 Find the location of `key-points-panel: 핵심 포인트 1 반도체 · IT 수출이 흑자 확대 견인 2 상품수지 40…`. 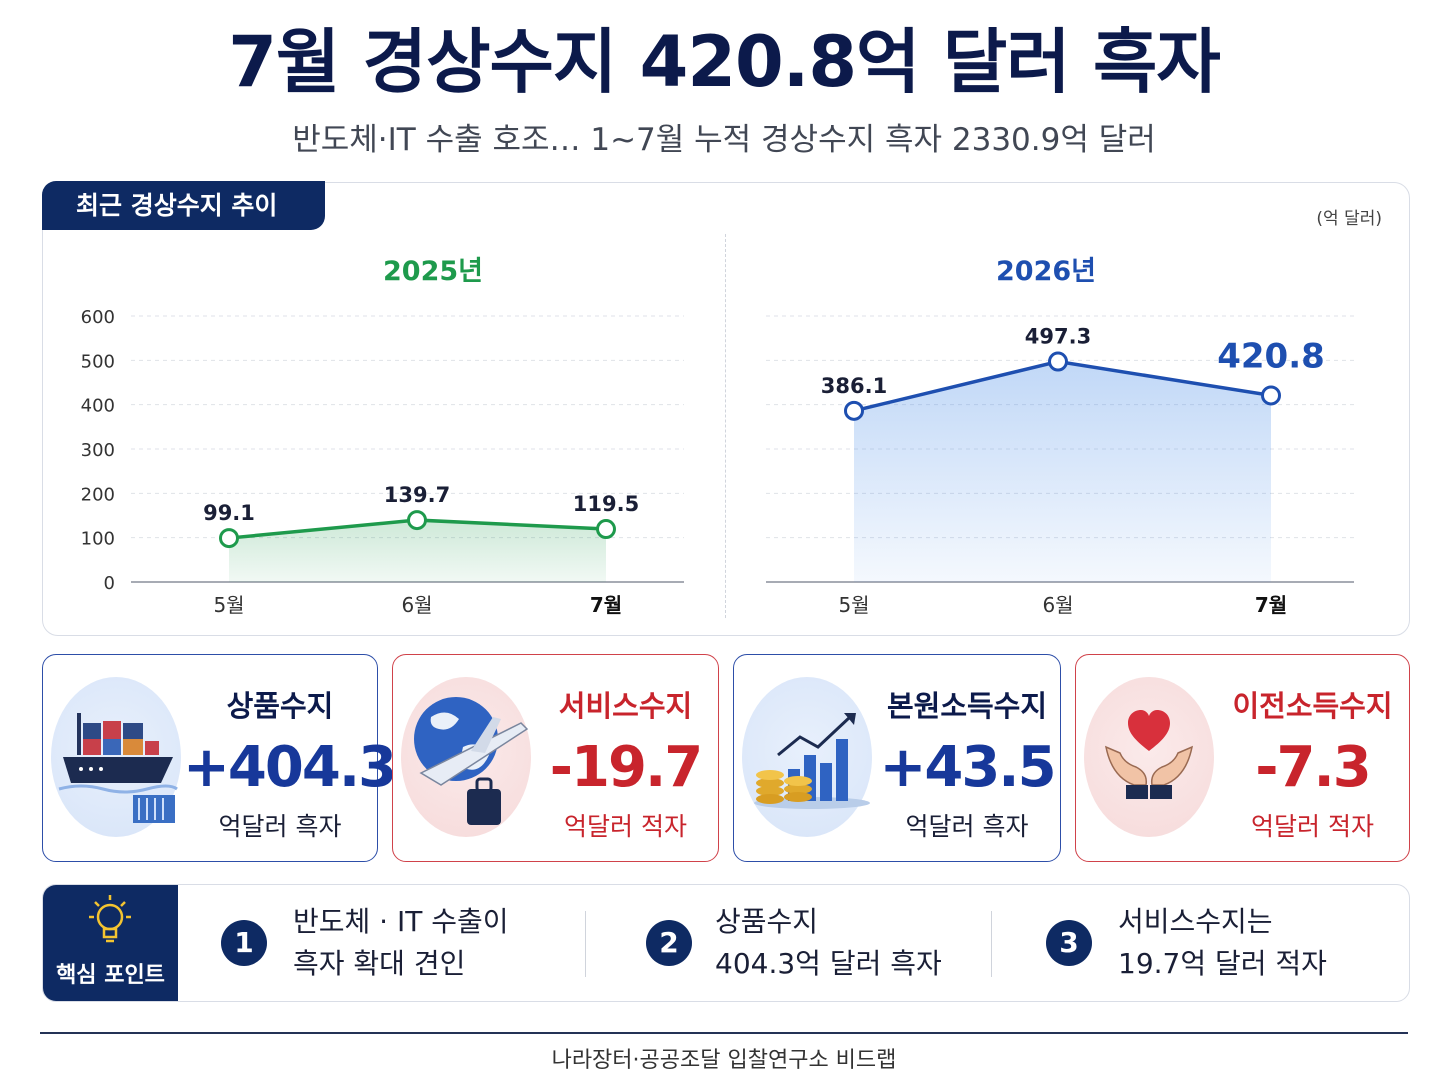

key-points-panel: 핵심 포인트 1 반도체 · IT 수출이 흑자 확대 견인 2 상품수지 40… is located at coordinates (726, 943).